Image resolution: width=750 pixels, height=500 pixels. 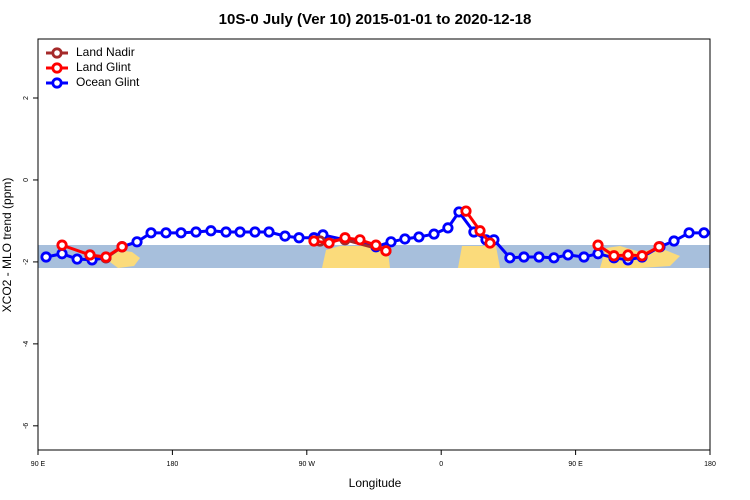 I want to click on y-axis-label: XCO2 - MLO trend (ppm), so click(x=7, y=245).